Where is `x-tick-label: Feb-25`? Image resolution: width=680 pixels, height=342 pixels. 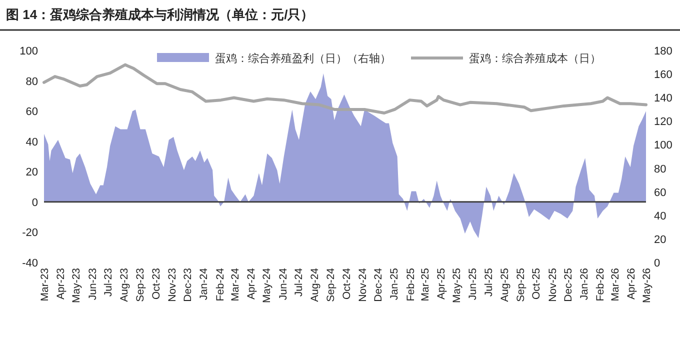 x-tick-label: Feb-25 is located at coordinates (410, 285).